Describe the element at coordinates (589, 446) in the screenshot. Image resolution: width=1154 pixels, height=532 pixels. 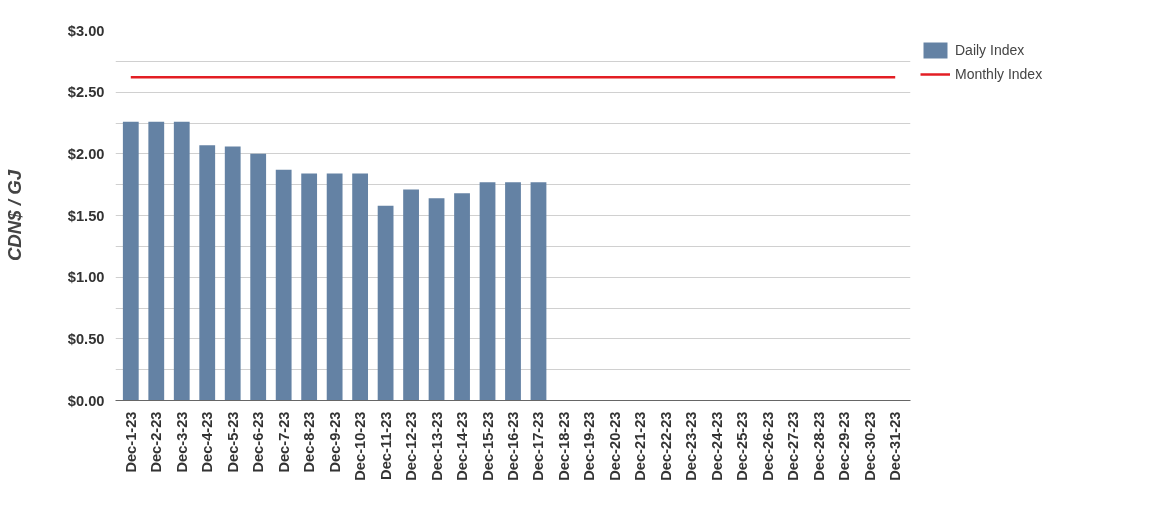
I see `x-tick-label: Dec-19-23` at that location.